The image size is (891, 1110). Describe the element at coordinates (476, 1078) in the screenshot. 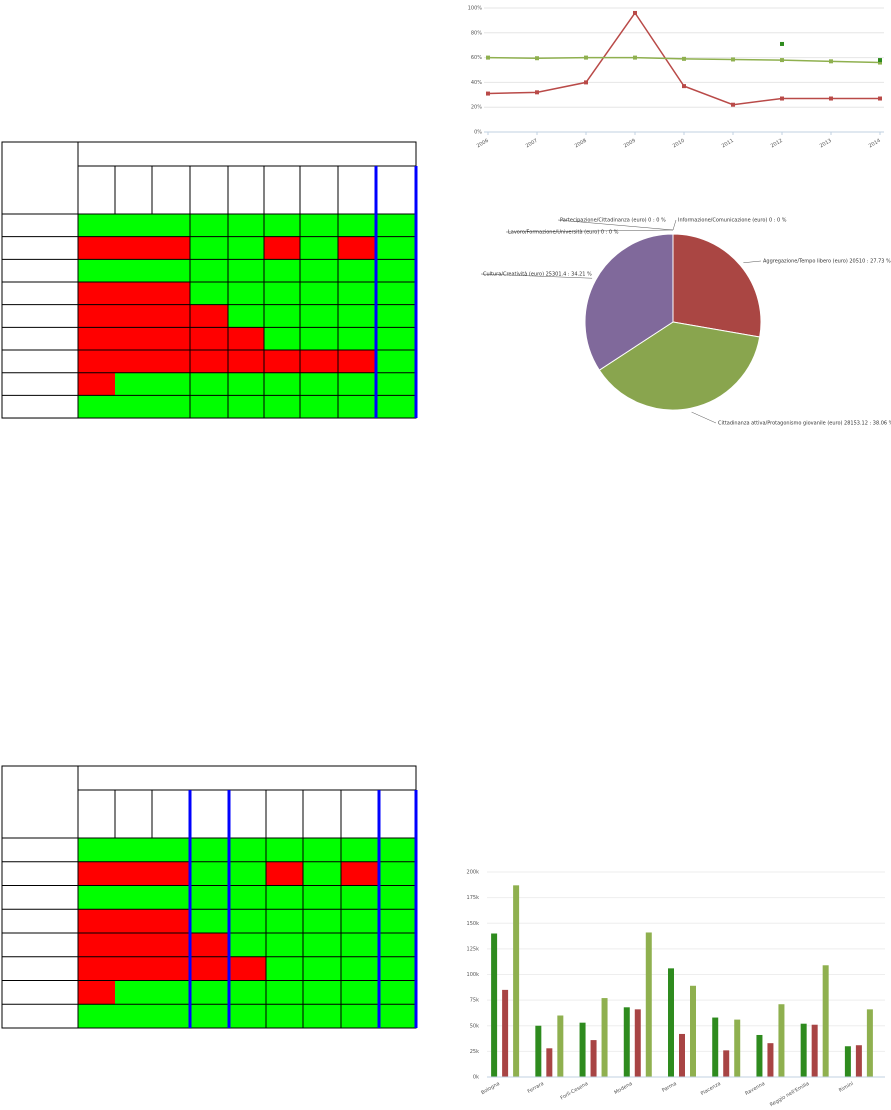

I see `y-tick-label: 0k` at that location.